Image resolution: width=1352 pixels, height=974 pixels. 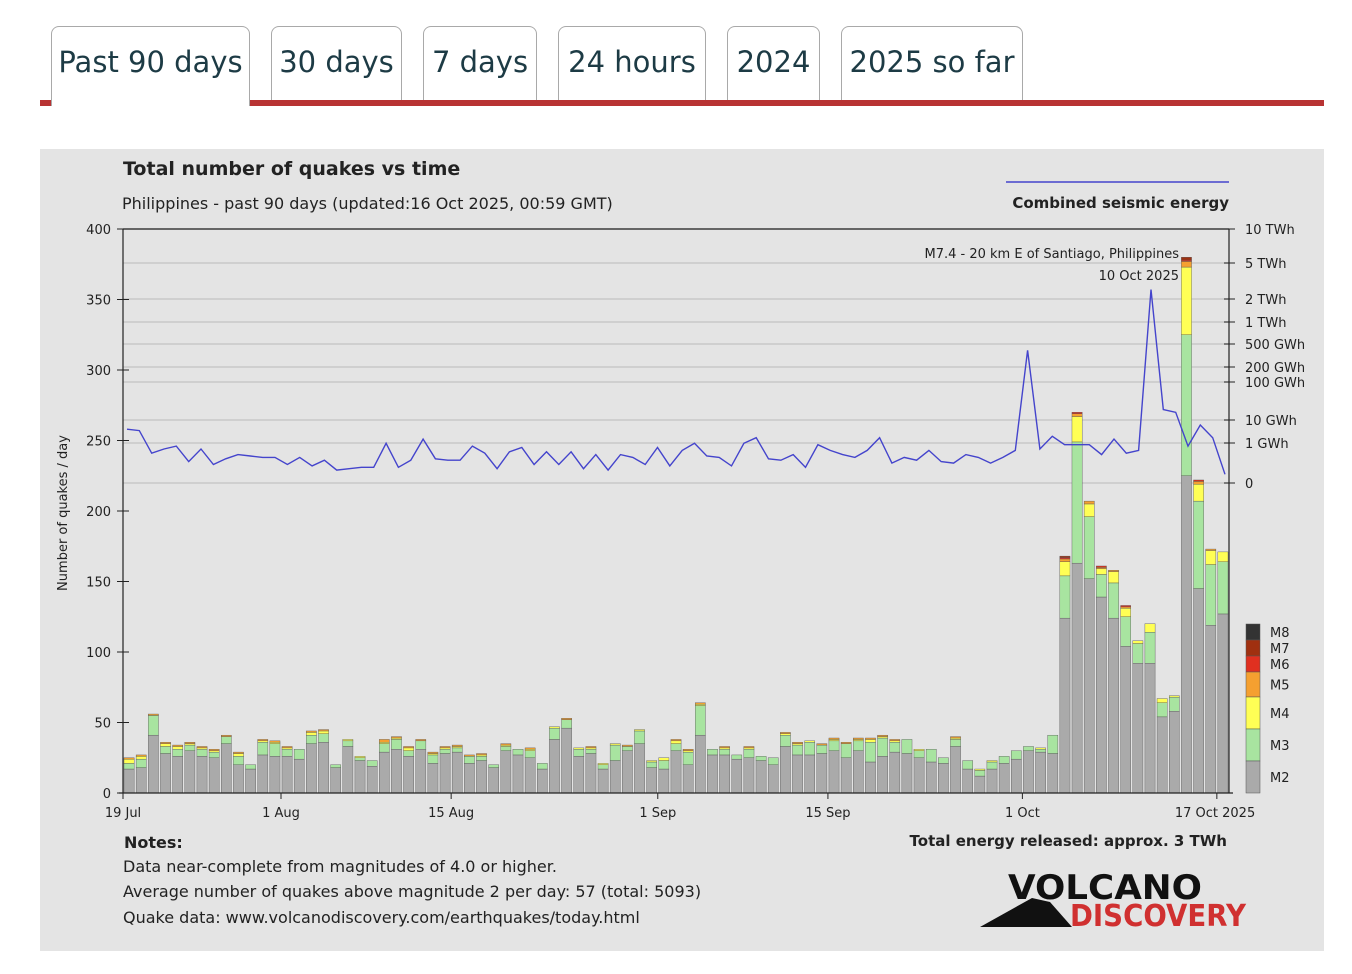 What do you see at coordinates (932, 63) in the screenshot?
I see `tab-2025-so-far: 2025 so far` at bounding box center [932, 63].